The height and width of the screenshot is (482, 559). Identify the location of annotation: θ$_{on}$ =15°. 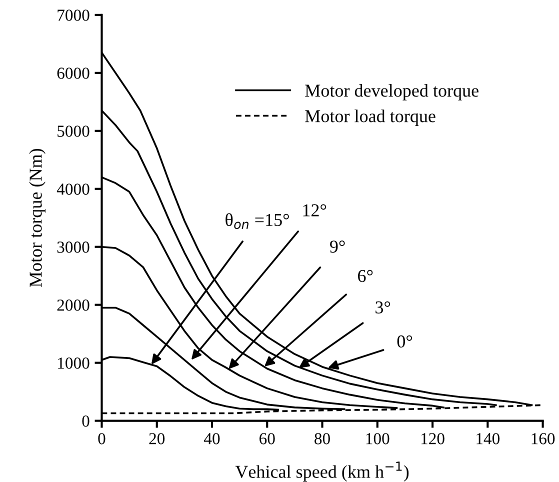
(257, 221).